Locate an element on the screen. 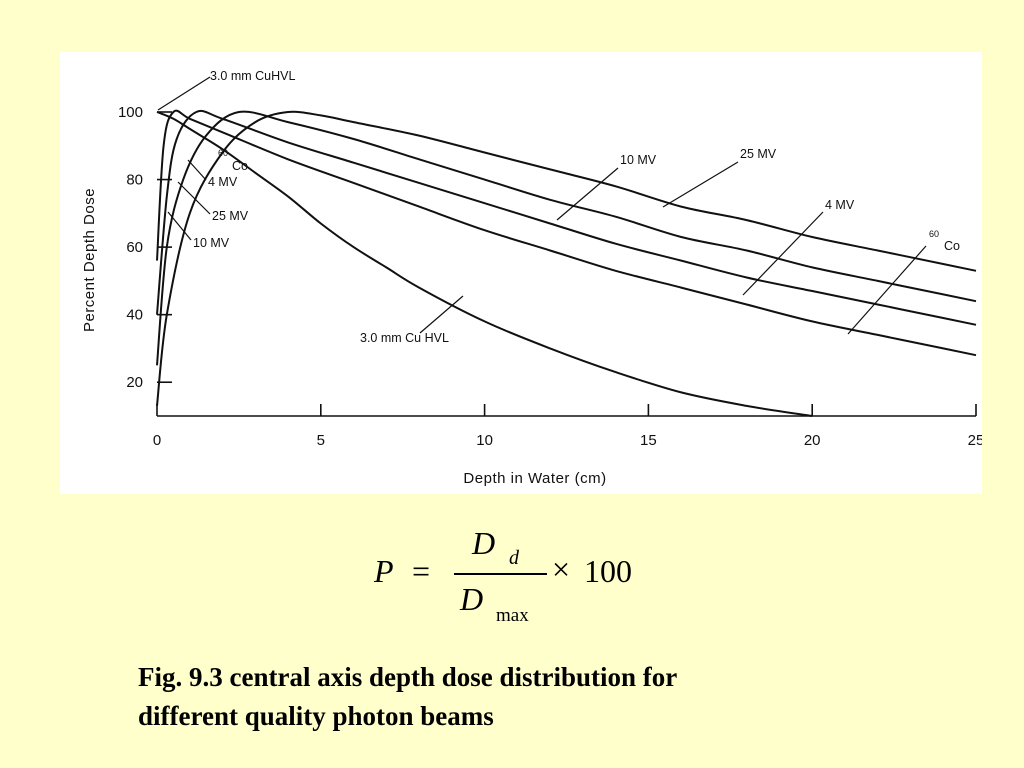  formula-denominator-subscript: max is located at coordinates (512, 615).